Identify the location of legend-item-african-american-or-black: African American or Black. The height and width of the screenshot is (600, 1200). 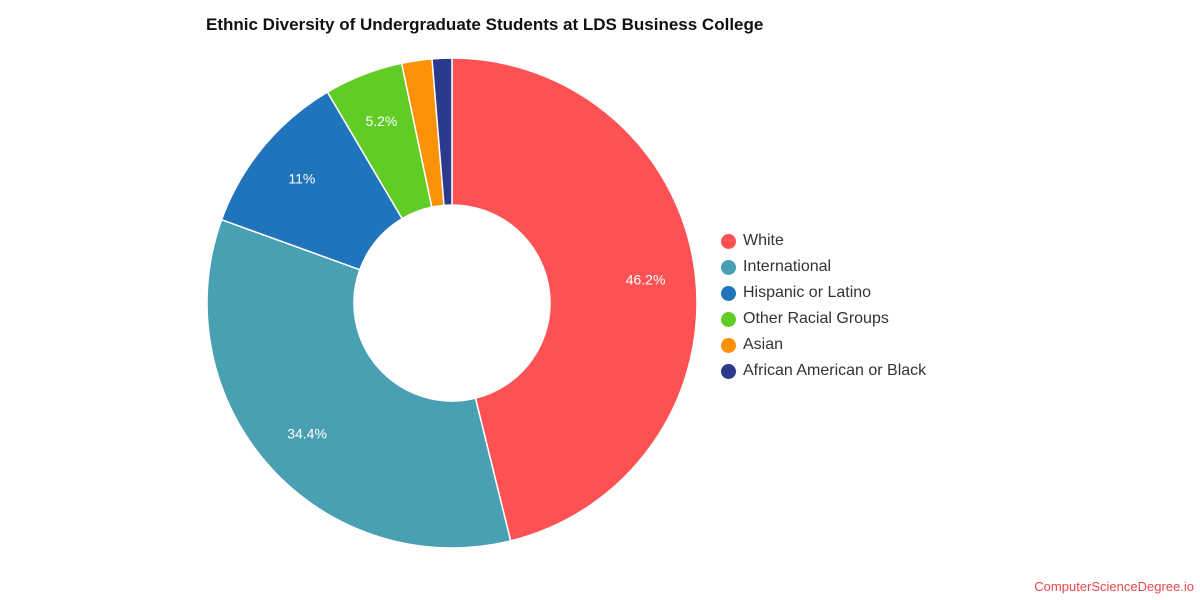
(823, 371).